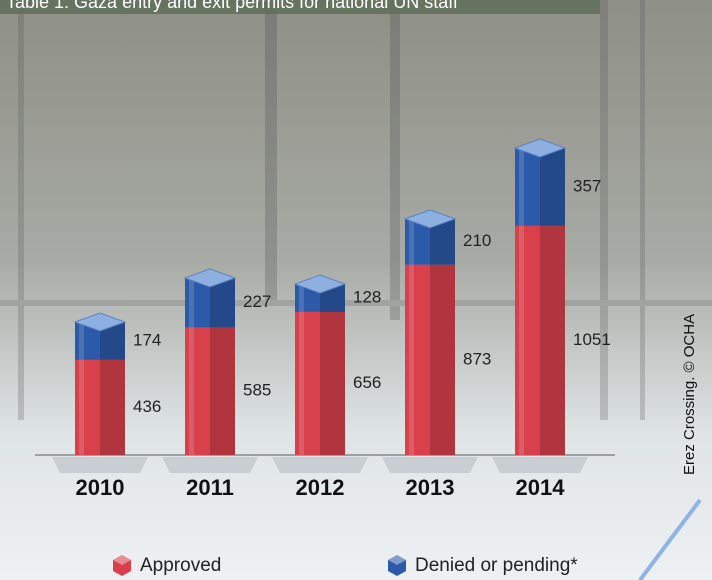 The height and width of the screenshot is (580, 712). I want to click on title-bar, so click(300, 7).